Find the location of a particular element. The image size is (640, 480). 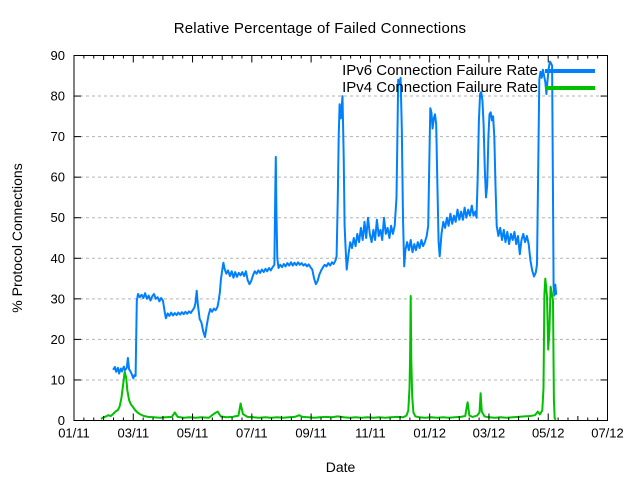

legend-label-ipv6: IPv6 Connection Failure Rate is located at coordinates (440, 70).